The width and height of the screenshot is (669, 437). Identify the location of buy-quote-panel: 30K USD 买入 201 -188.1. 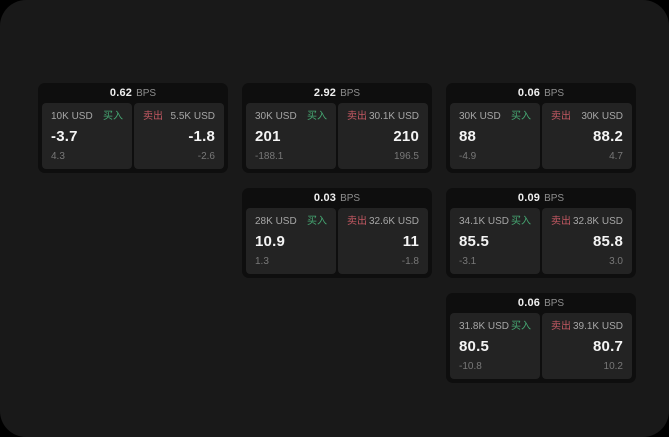
(291, 136).